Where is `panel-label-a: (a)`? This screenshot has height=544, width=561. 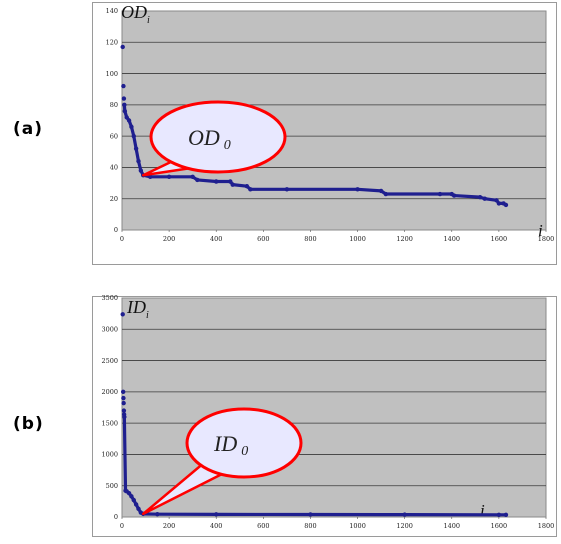 panel-label-a: (a) is located at coordinates (28, 129).